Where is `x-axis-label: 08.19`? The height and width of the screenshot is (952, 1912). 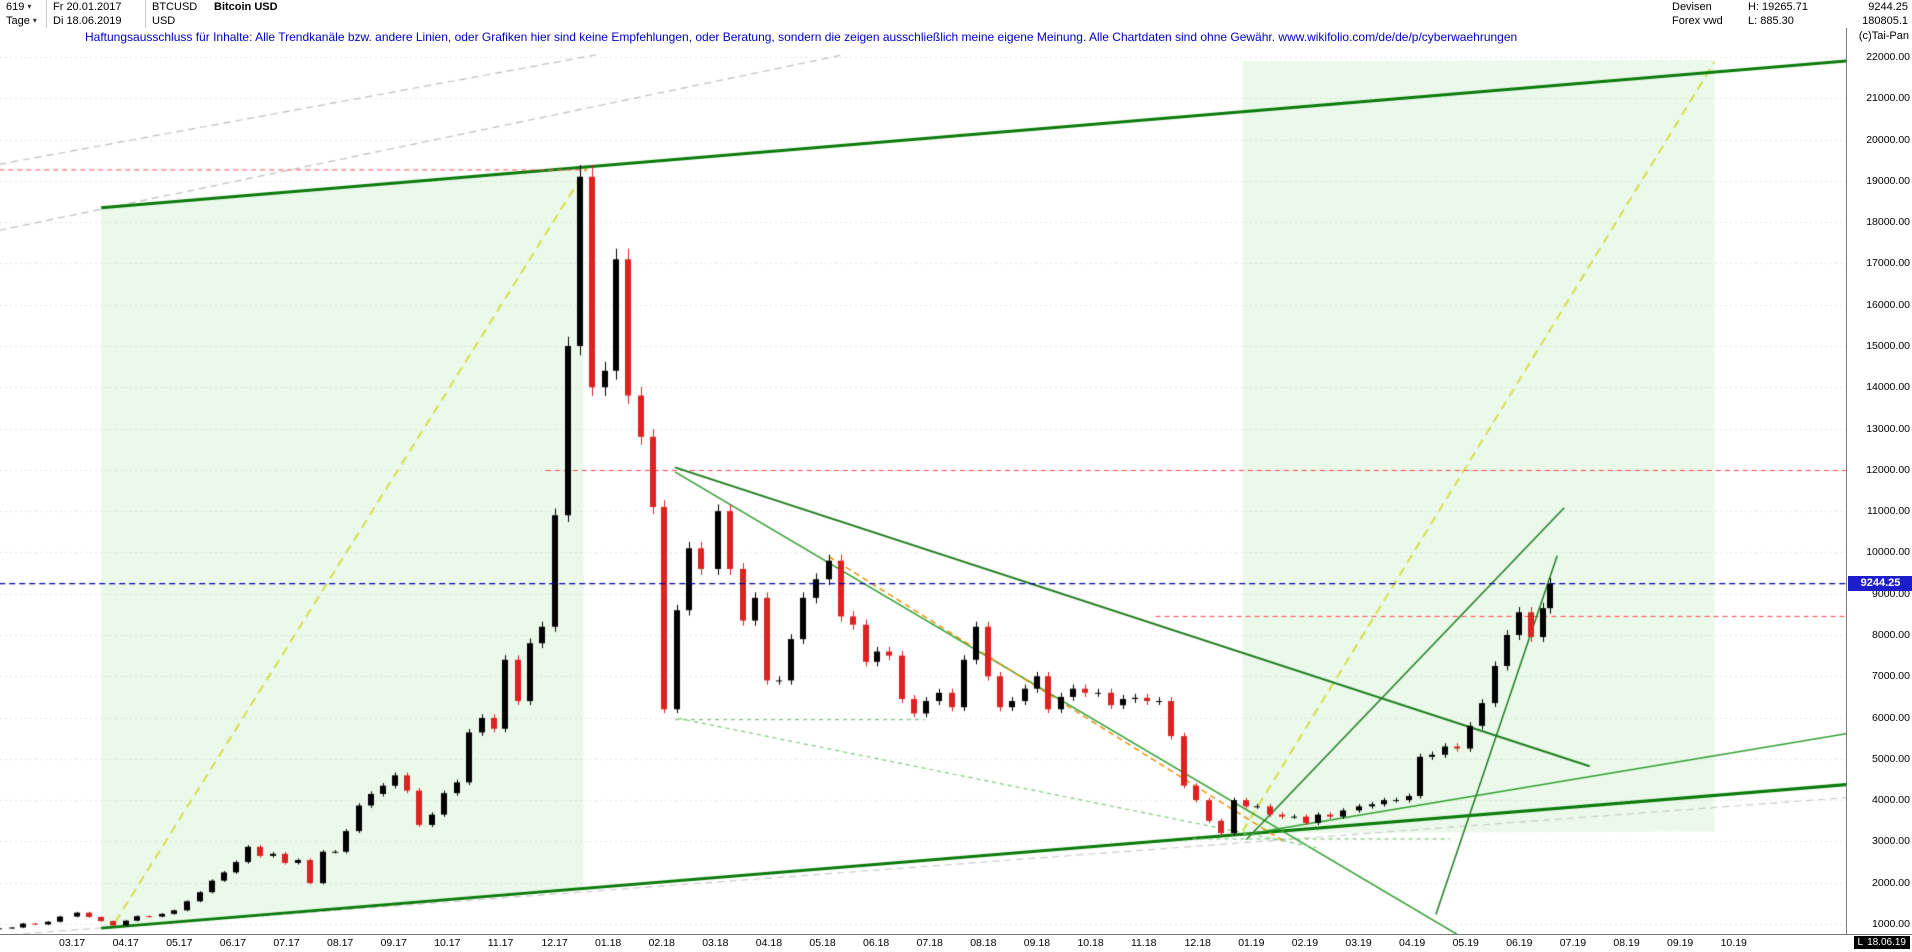
x-axis-label: 08.19 is located at coordinates (1626, 943).